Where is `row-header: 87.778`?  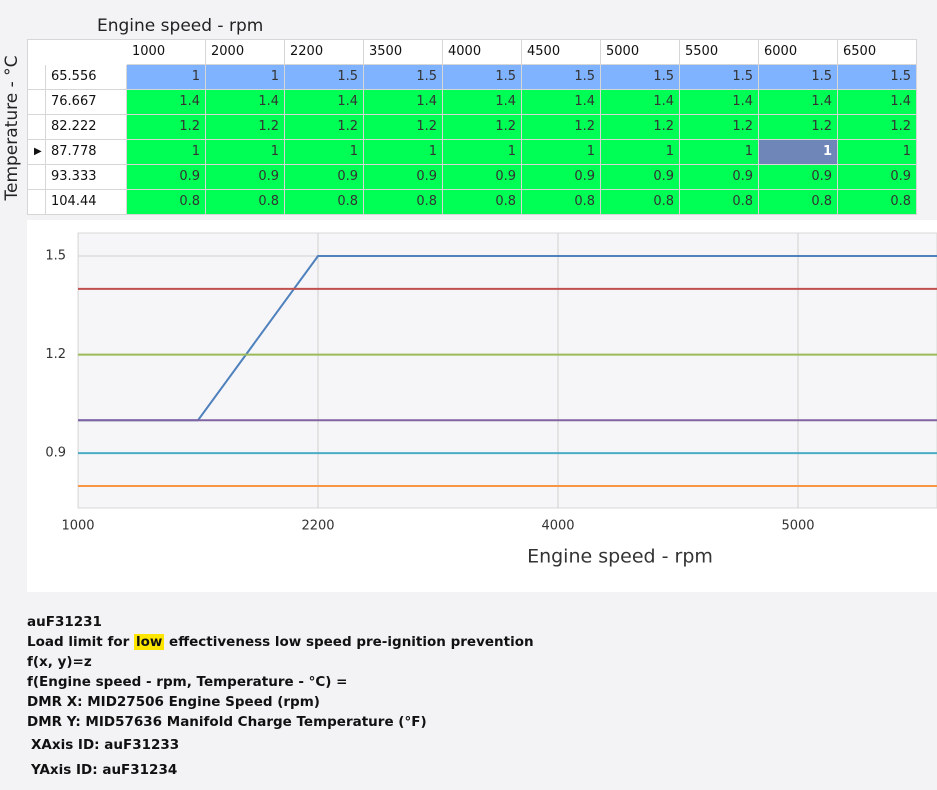 row-header: 87.778 is located at coordinates (86, 152).